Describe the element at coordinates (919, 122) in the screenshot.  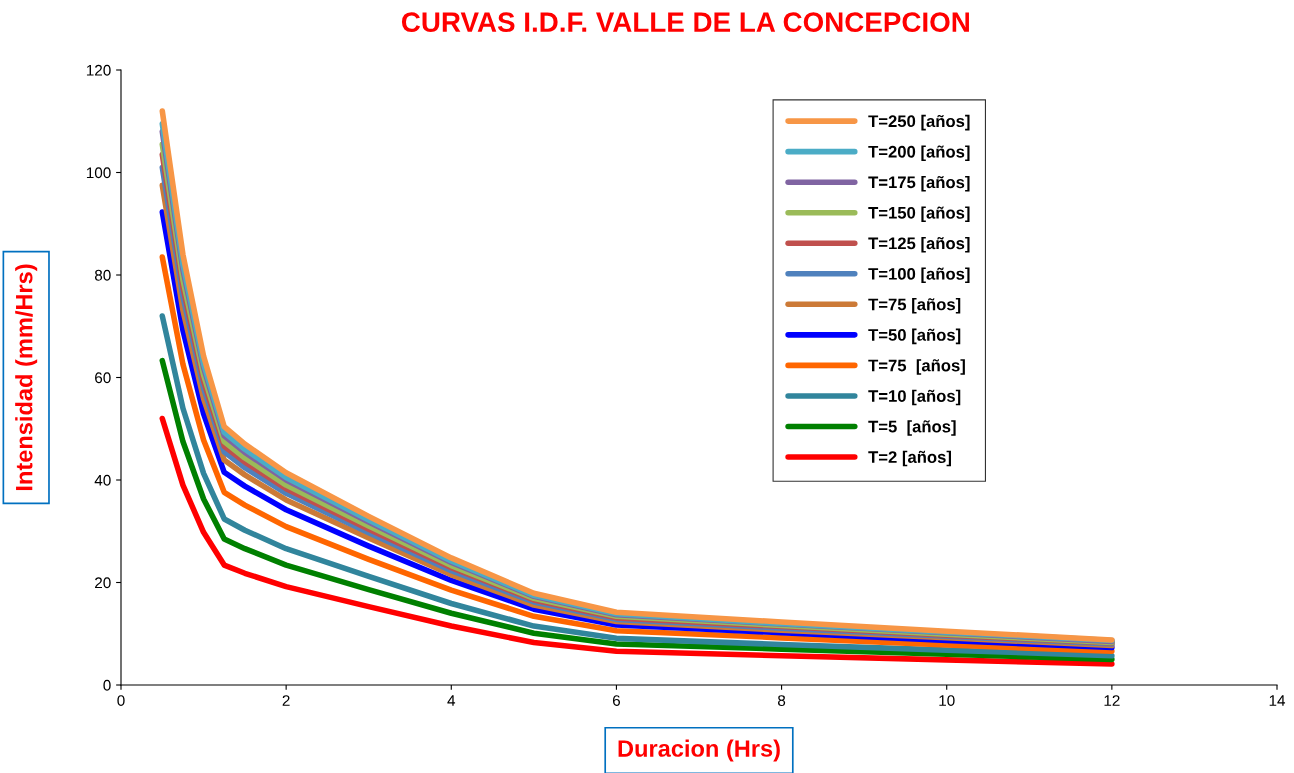
I see `legend-label: T=250 [años]` at that location.